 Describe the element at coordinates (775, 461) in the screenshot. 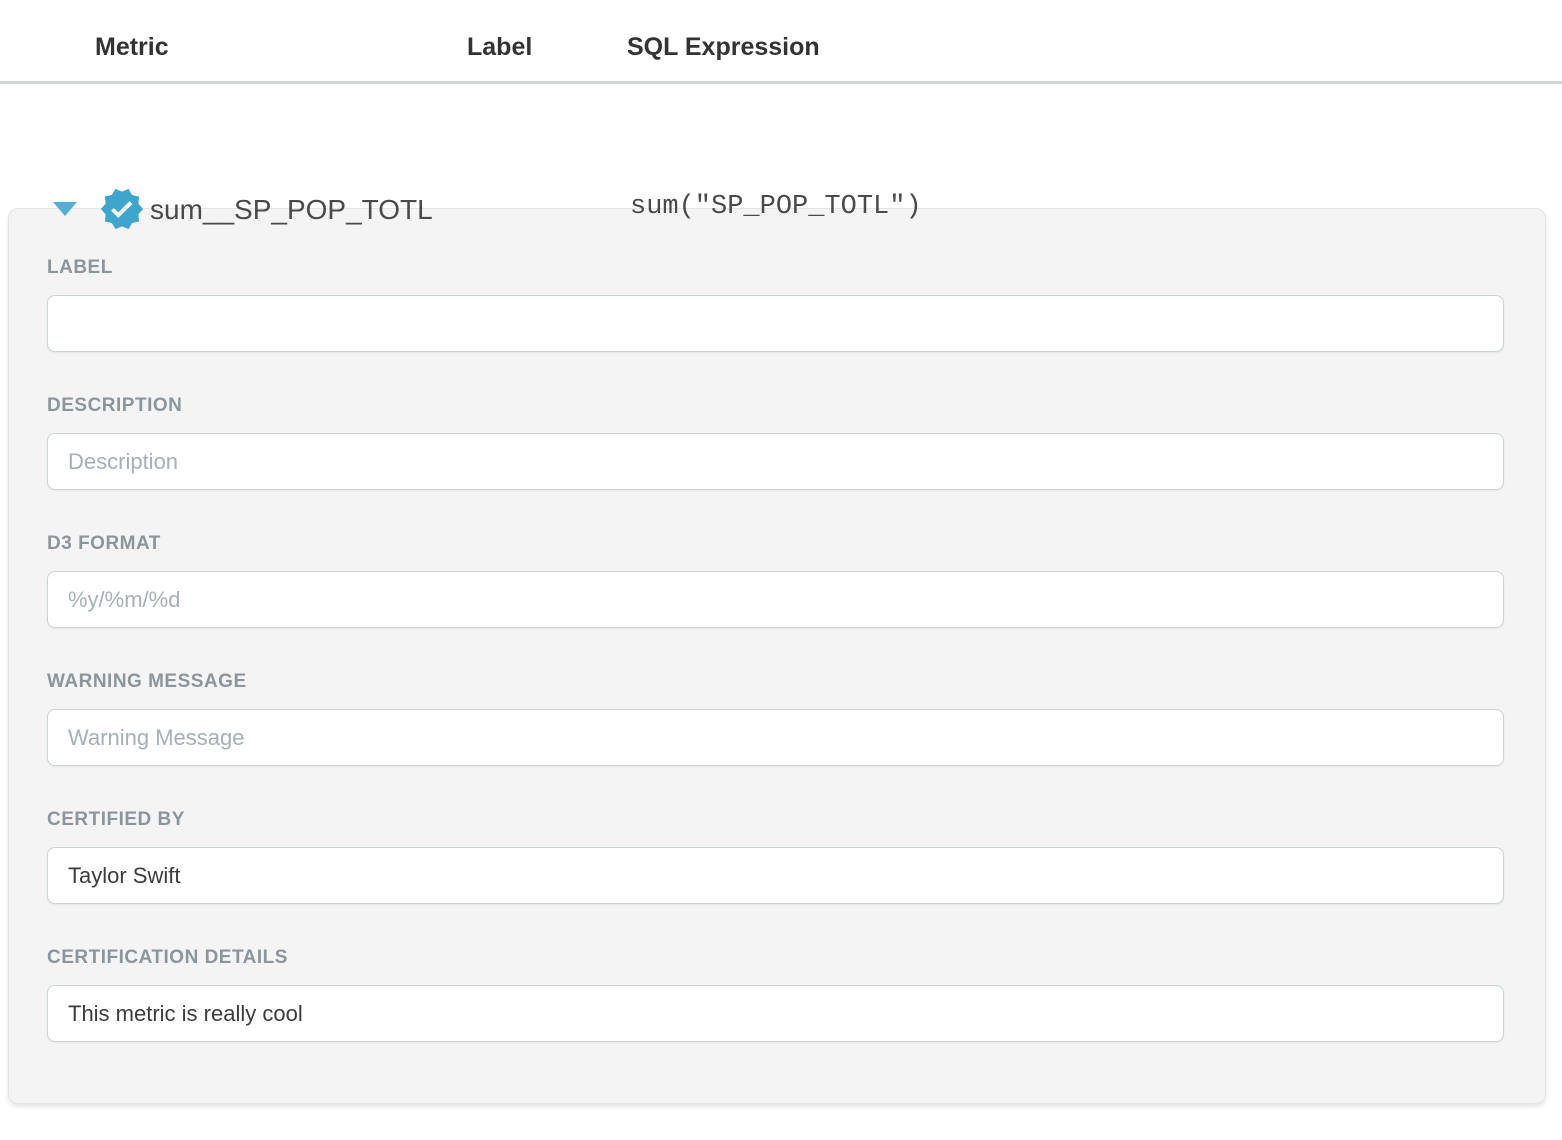

I see `description-input` at that location.